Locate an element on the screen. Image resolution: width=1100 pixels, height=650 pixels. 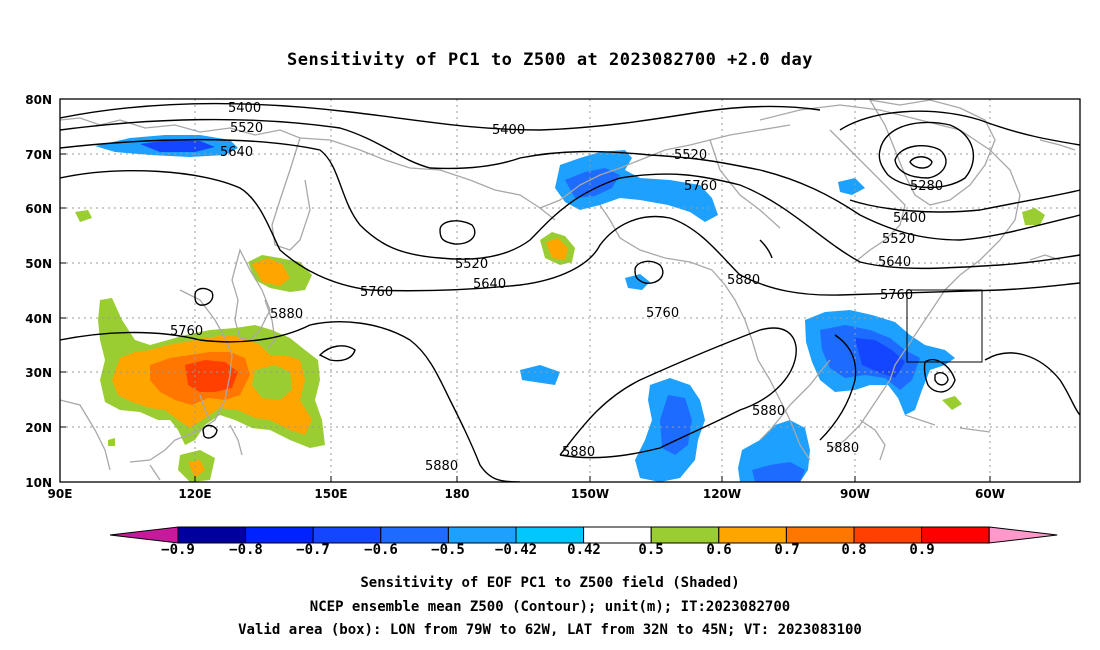
colorbar-label: 0.5 is located at coordinates (651, 550).